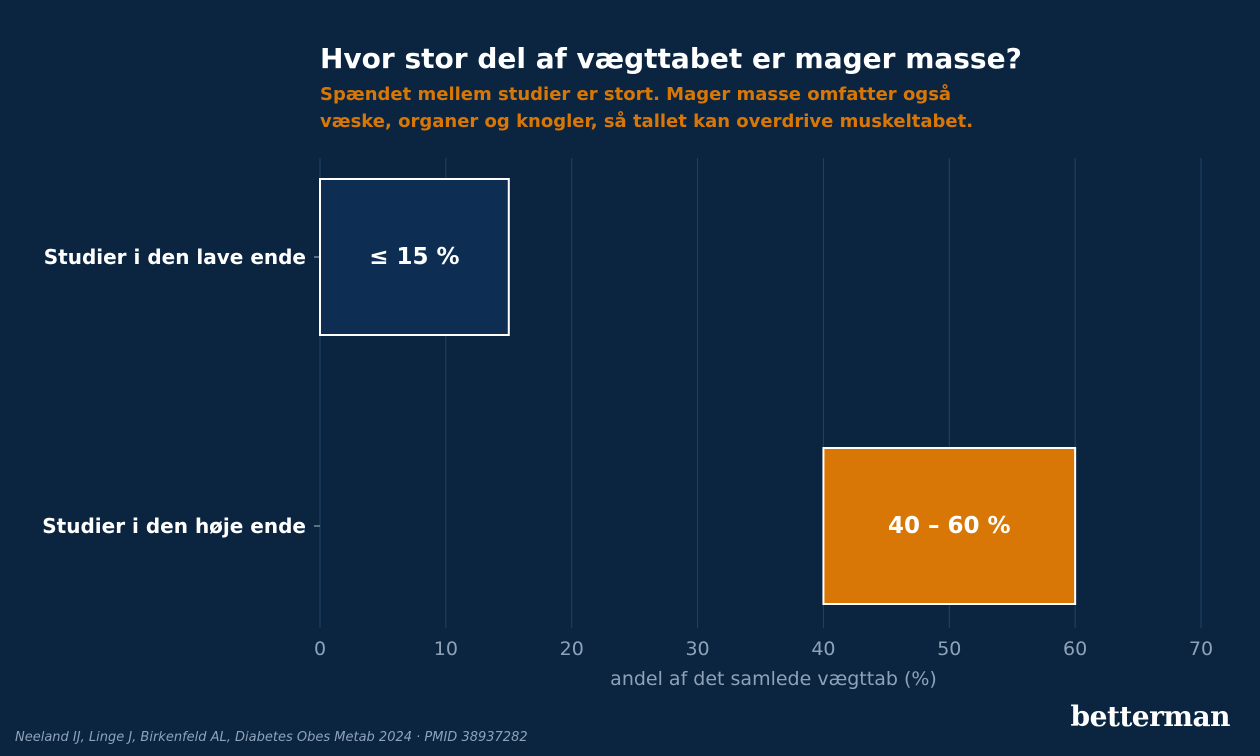  Describe the element at coordinates (175, 257) in the screenshot. I see `y-category-label-0: Studier i den lave ende` at that location.